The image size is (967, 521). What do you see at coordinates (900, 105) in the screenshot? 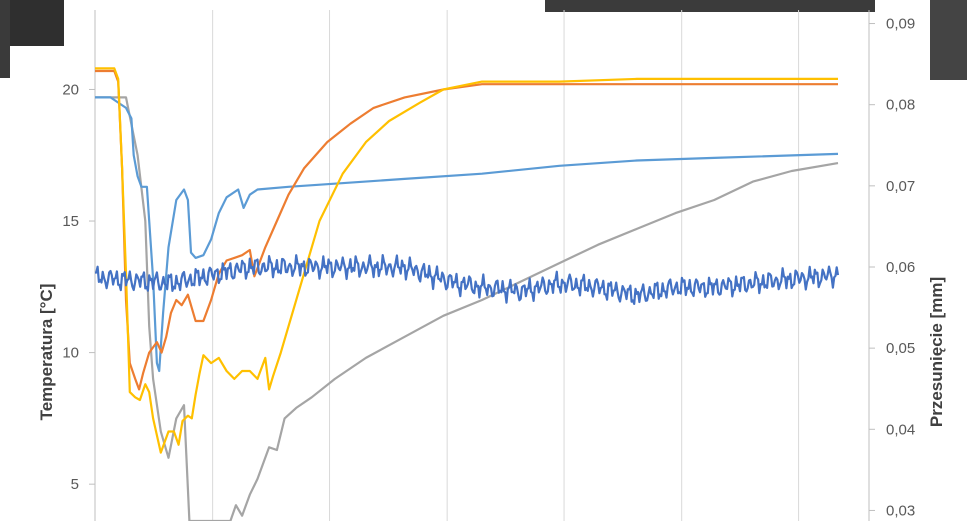
I see `right-tick-label-0,08: 0,08` at bounding box center [900, 105].